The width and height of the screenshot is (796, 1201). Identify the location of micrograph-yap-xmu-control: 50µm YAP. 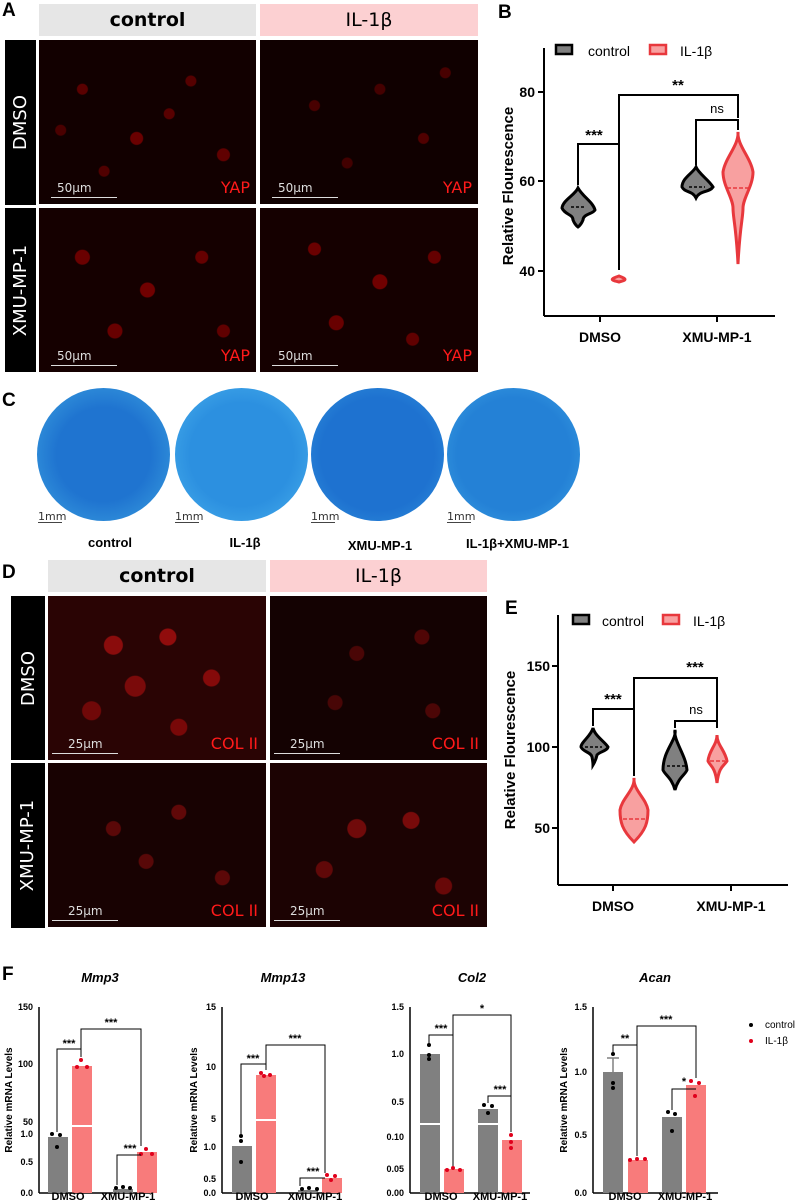
(147, 290).